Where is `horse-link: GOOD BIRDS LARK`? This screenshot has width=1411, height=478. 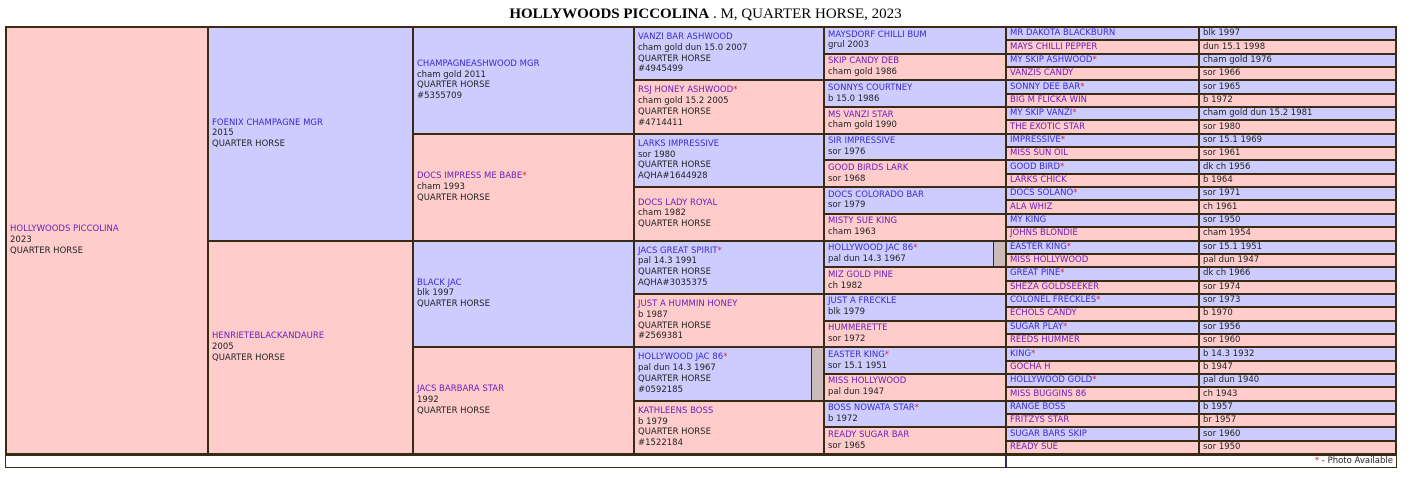
horse-link: GOOD BIRDS LARK is located at coordinates (868, 167).